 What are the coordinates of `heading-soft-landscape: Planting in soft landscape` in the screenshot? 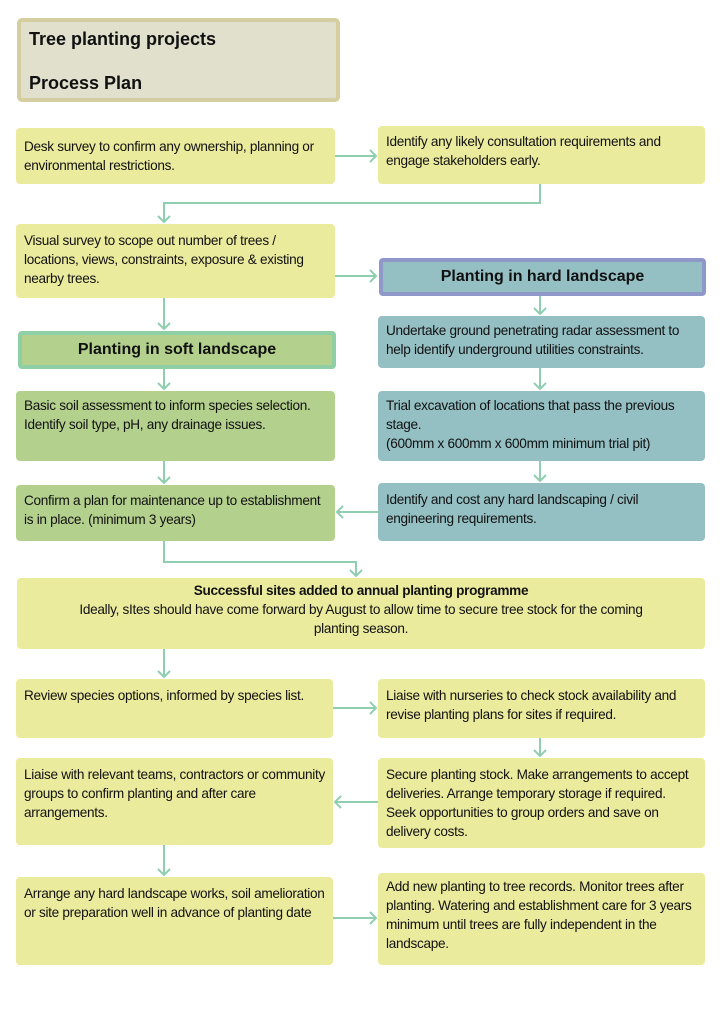 It's located at (177, 350).